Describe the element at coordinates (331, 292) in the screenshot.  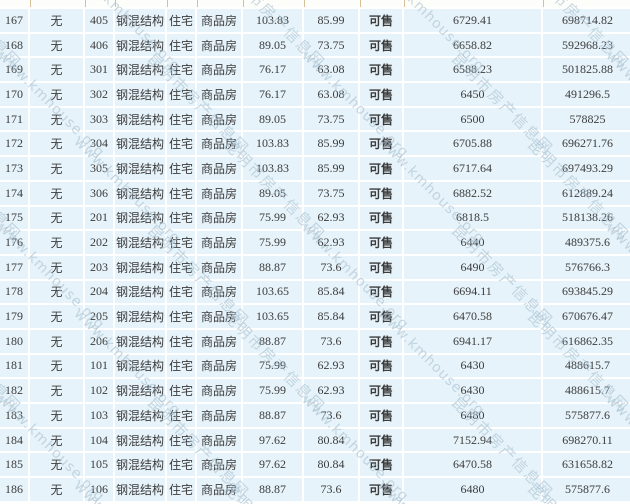
I see `cell-inner-area: 85.84` at that location.